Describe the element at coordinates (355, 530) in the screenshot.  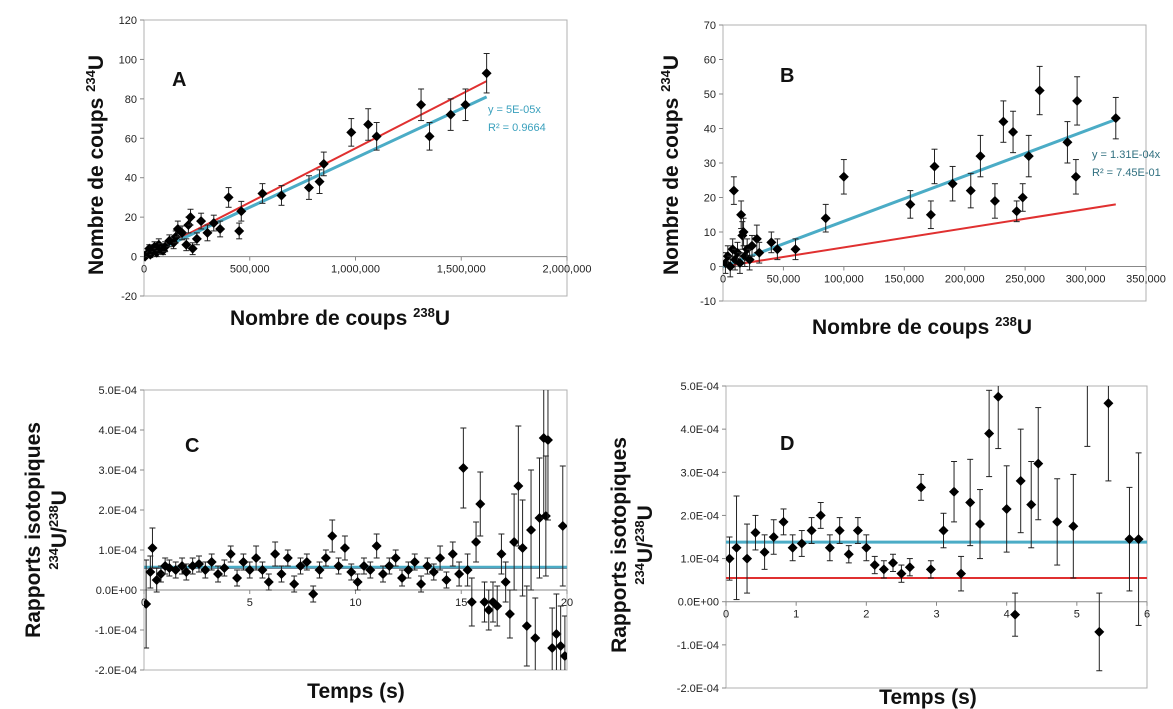
I see `data-points-c` at that location.